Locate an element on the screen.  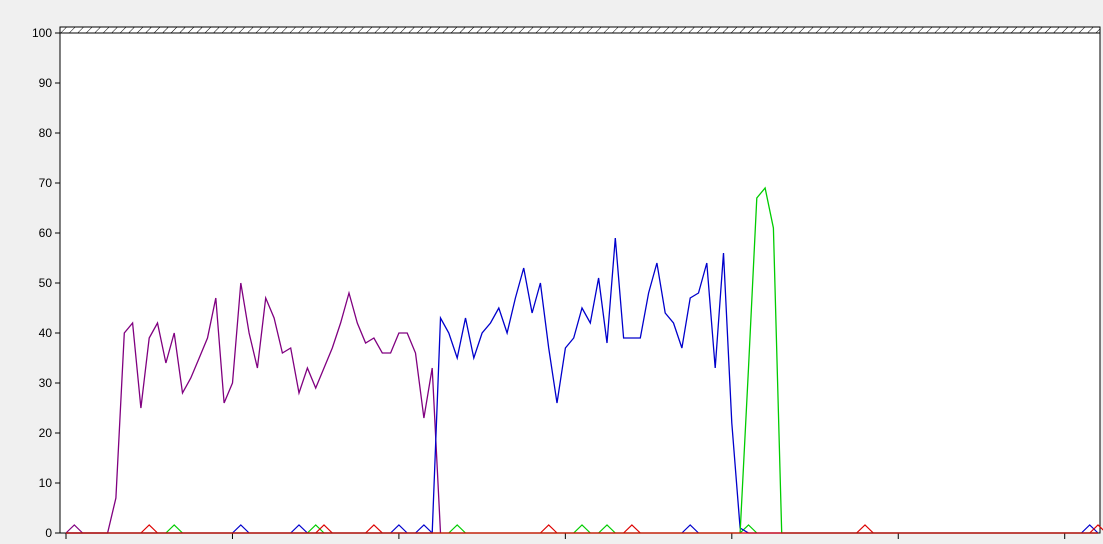
y-tick-label: 80 is located at coordinates (46, 133).